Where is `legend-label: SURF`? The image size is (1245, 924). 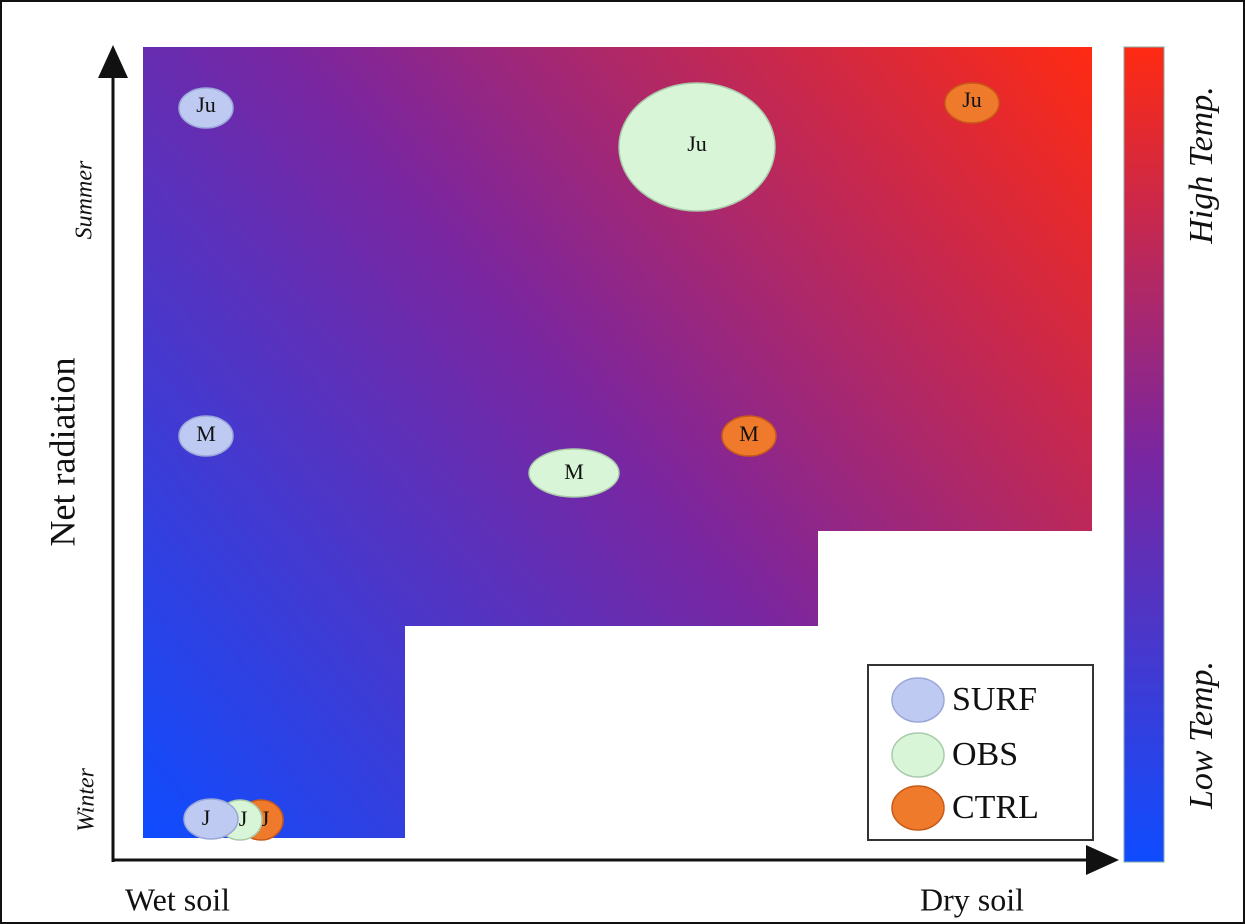 legend-label: SURF is located at coordinates (994, 699).